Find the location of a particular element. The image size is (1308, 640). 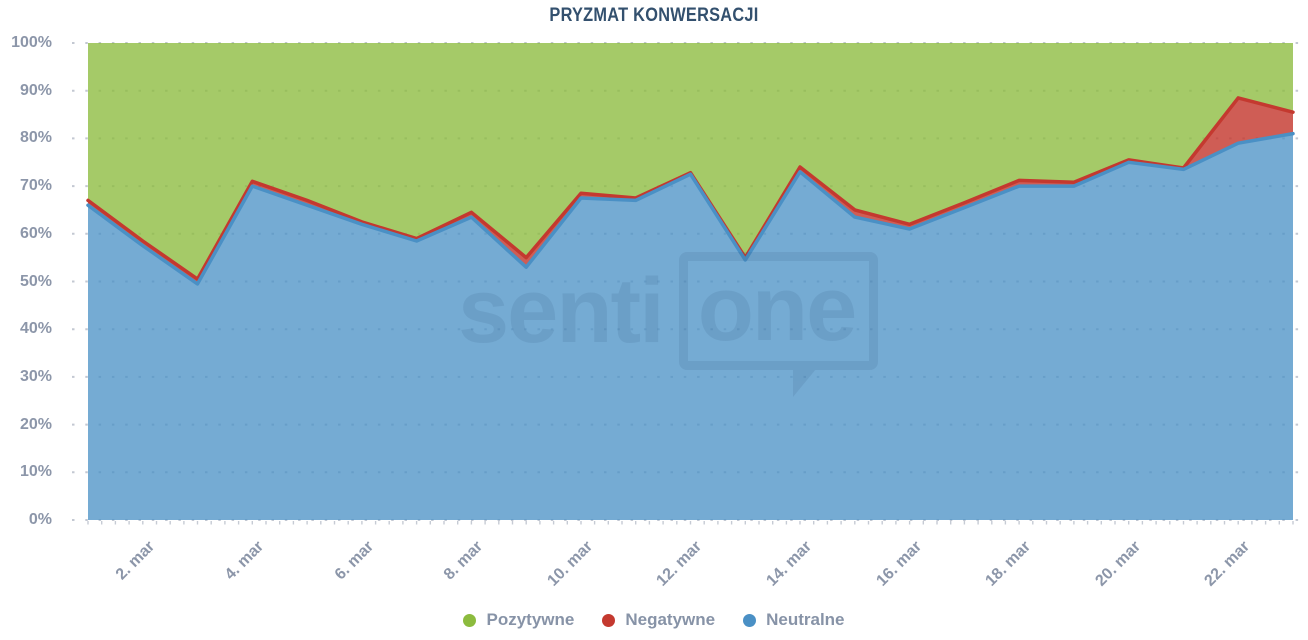

y-tick-label: 10% is located at coordinates (35, 471).